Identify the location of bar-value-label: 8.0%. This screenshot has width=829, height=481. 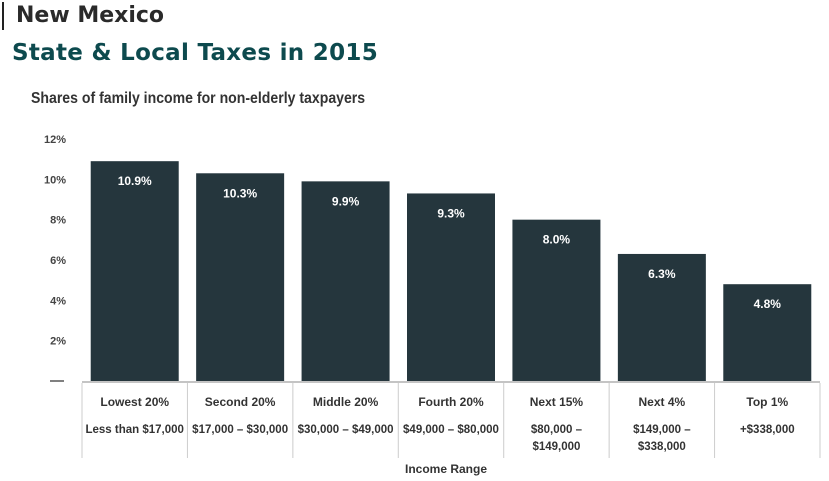
(557, 240).